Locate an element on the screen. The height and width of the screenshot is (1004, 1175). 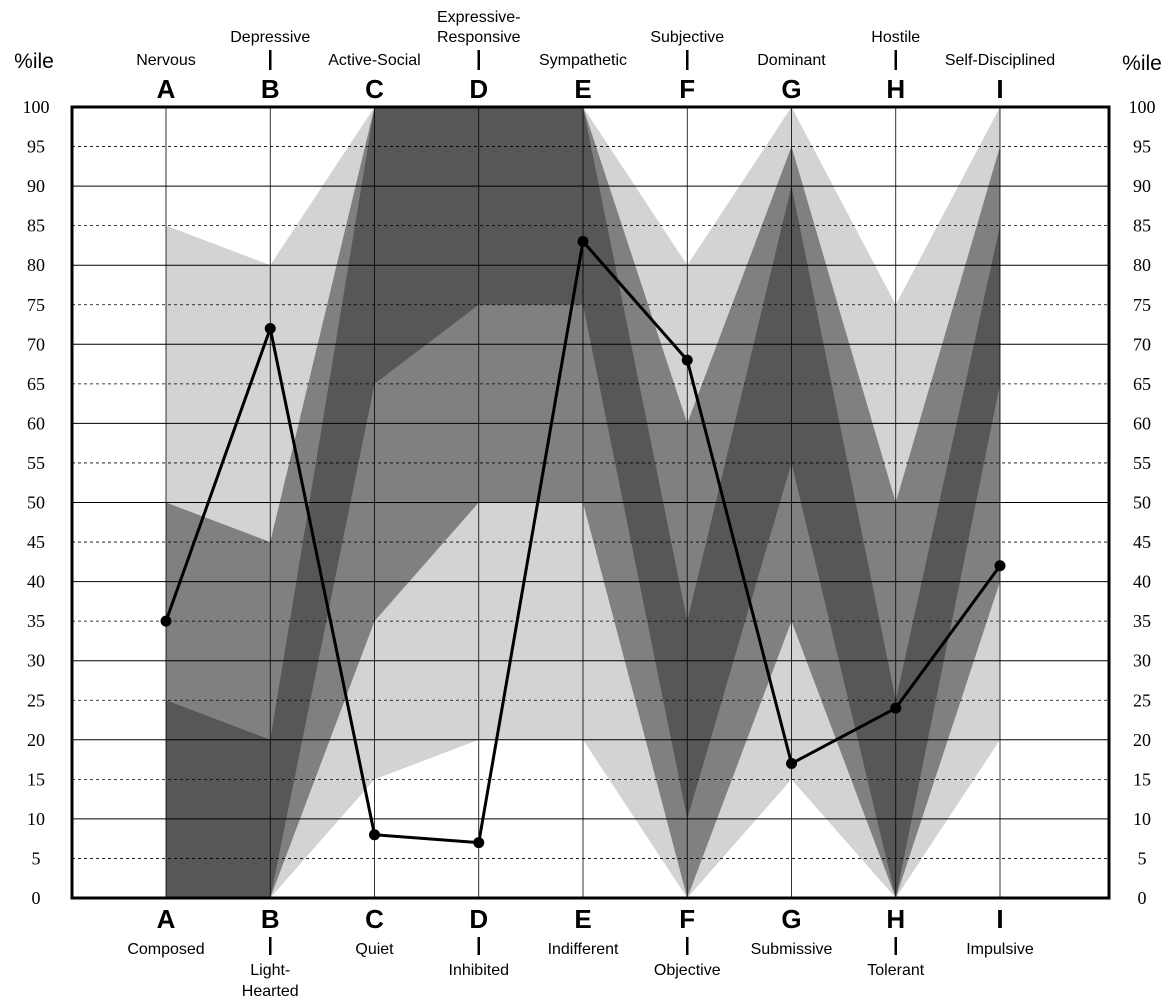
top-trait-label: Nervous is located at coordinates (166, 60).